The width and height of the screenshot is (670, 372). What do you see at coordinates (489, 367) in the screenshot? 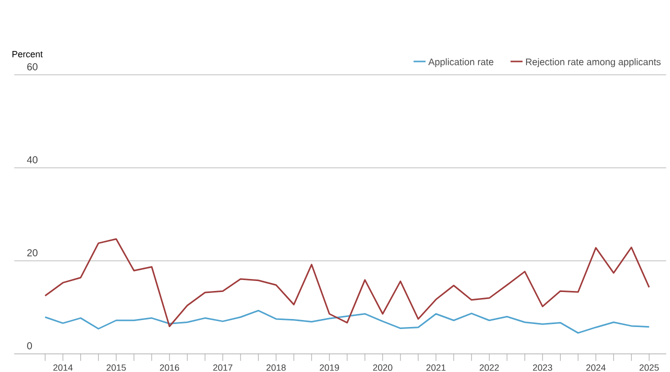
I see `x-tick-label: 2022` at bounding box center [489, 367].